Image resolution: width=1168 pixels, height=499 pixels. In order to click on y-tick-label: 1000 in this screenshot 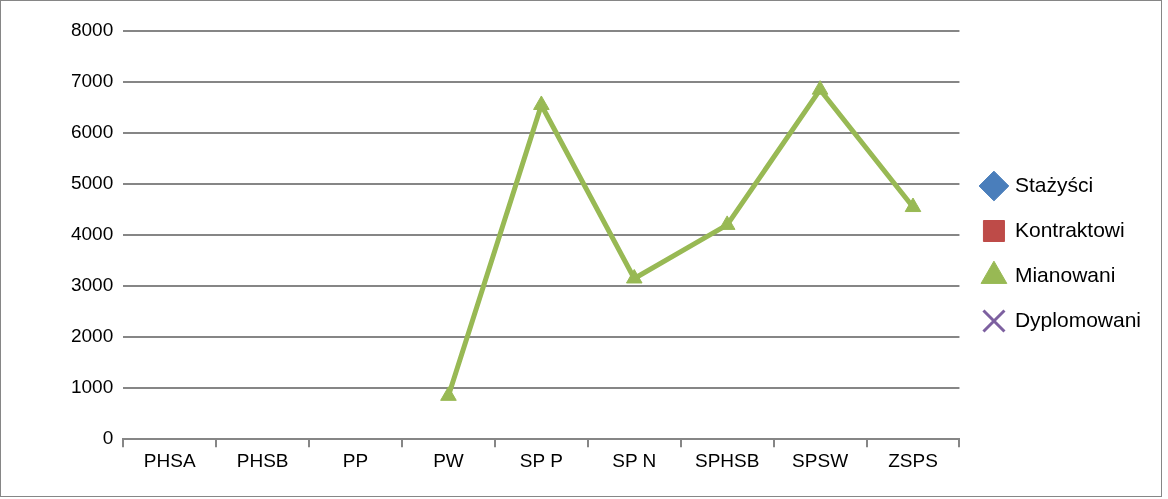, I will do `click(92, 387)`.